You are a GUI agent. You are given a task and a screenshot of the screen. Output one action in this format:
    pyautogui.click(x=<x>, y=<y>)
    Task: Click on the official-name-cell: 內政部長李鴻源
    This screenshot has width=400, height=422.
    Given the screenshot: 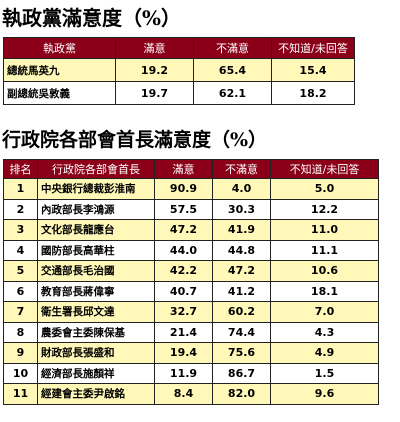 What is the action you would take?
    pyautogui.click(x=96, y=209)
    